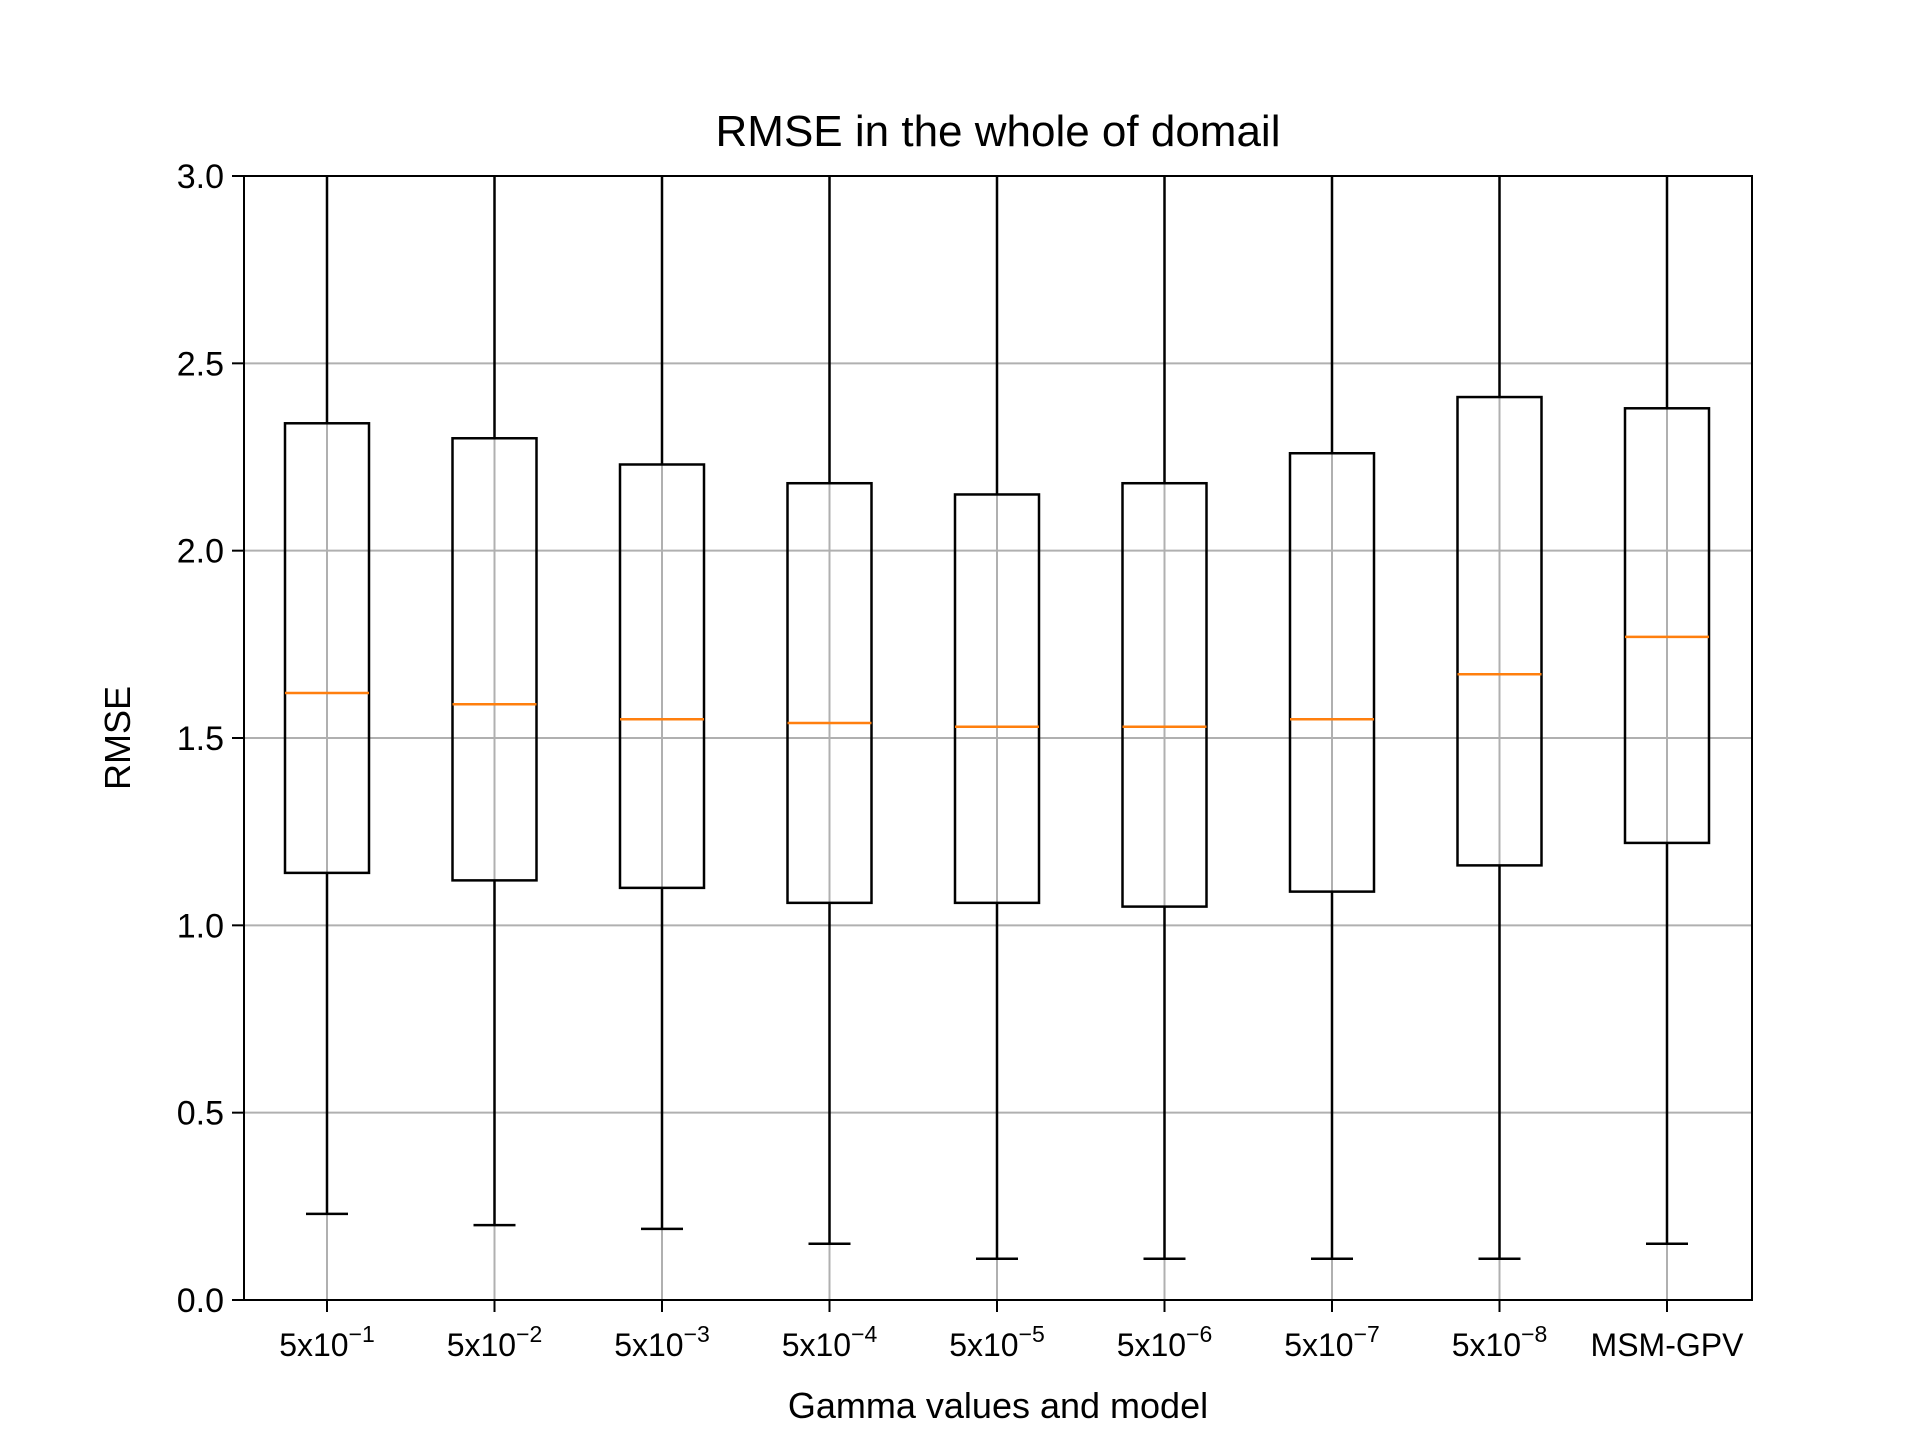  What do you see at coordinates (1165, 1342) in the screenshot?
I see `x-tick-label: 5x10⁻⁶` at bounding box center [1165, 1342].